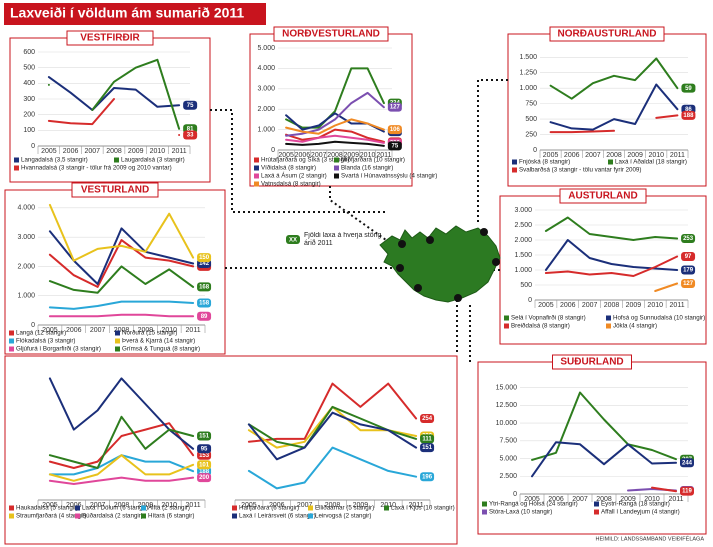  Describe the element at coordinates (153, 160) in the screenshot. I see `legend-label: Laugardalsá (3 stangir)` at that location.